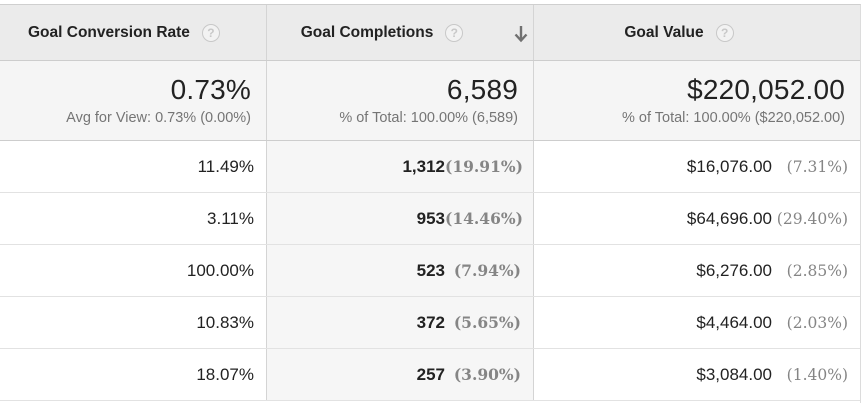  I want to click on completions-percent: (7.94%), so click(487, 270).